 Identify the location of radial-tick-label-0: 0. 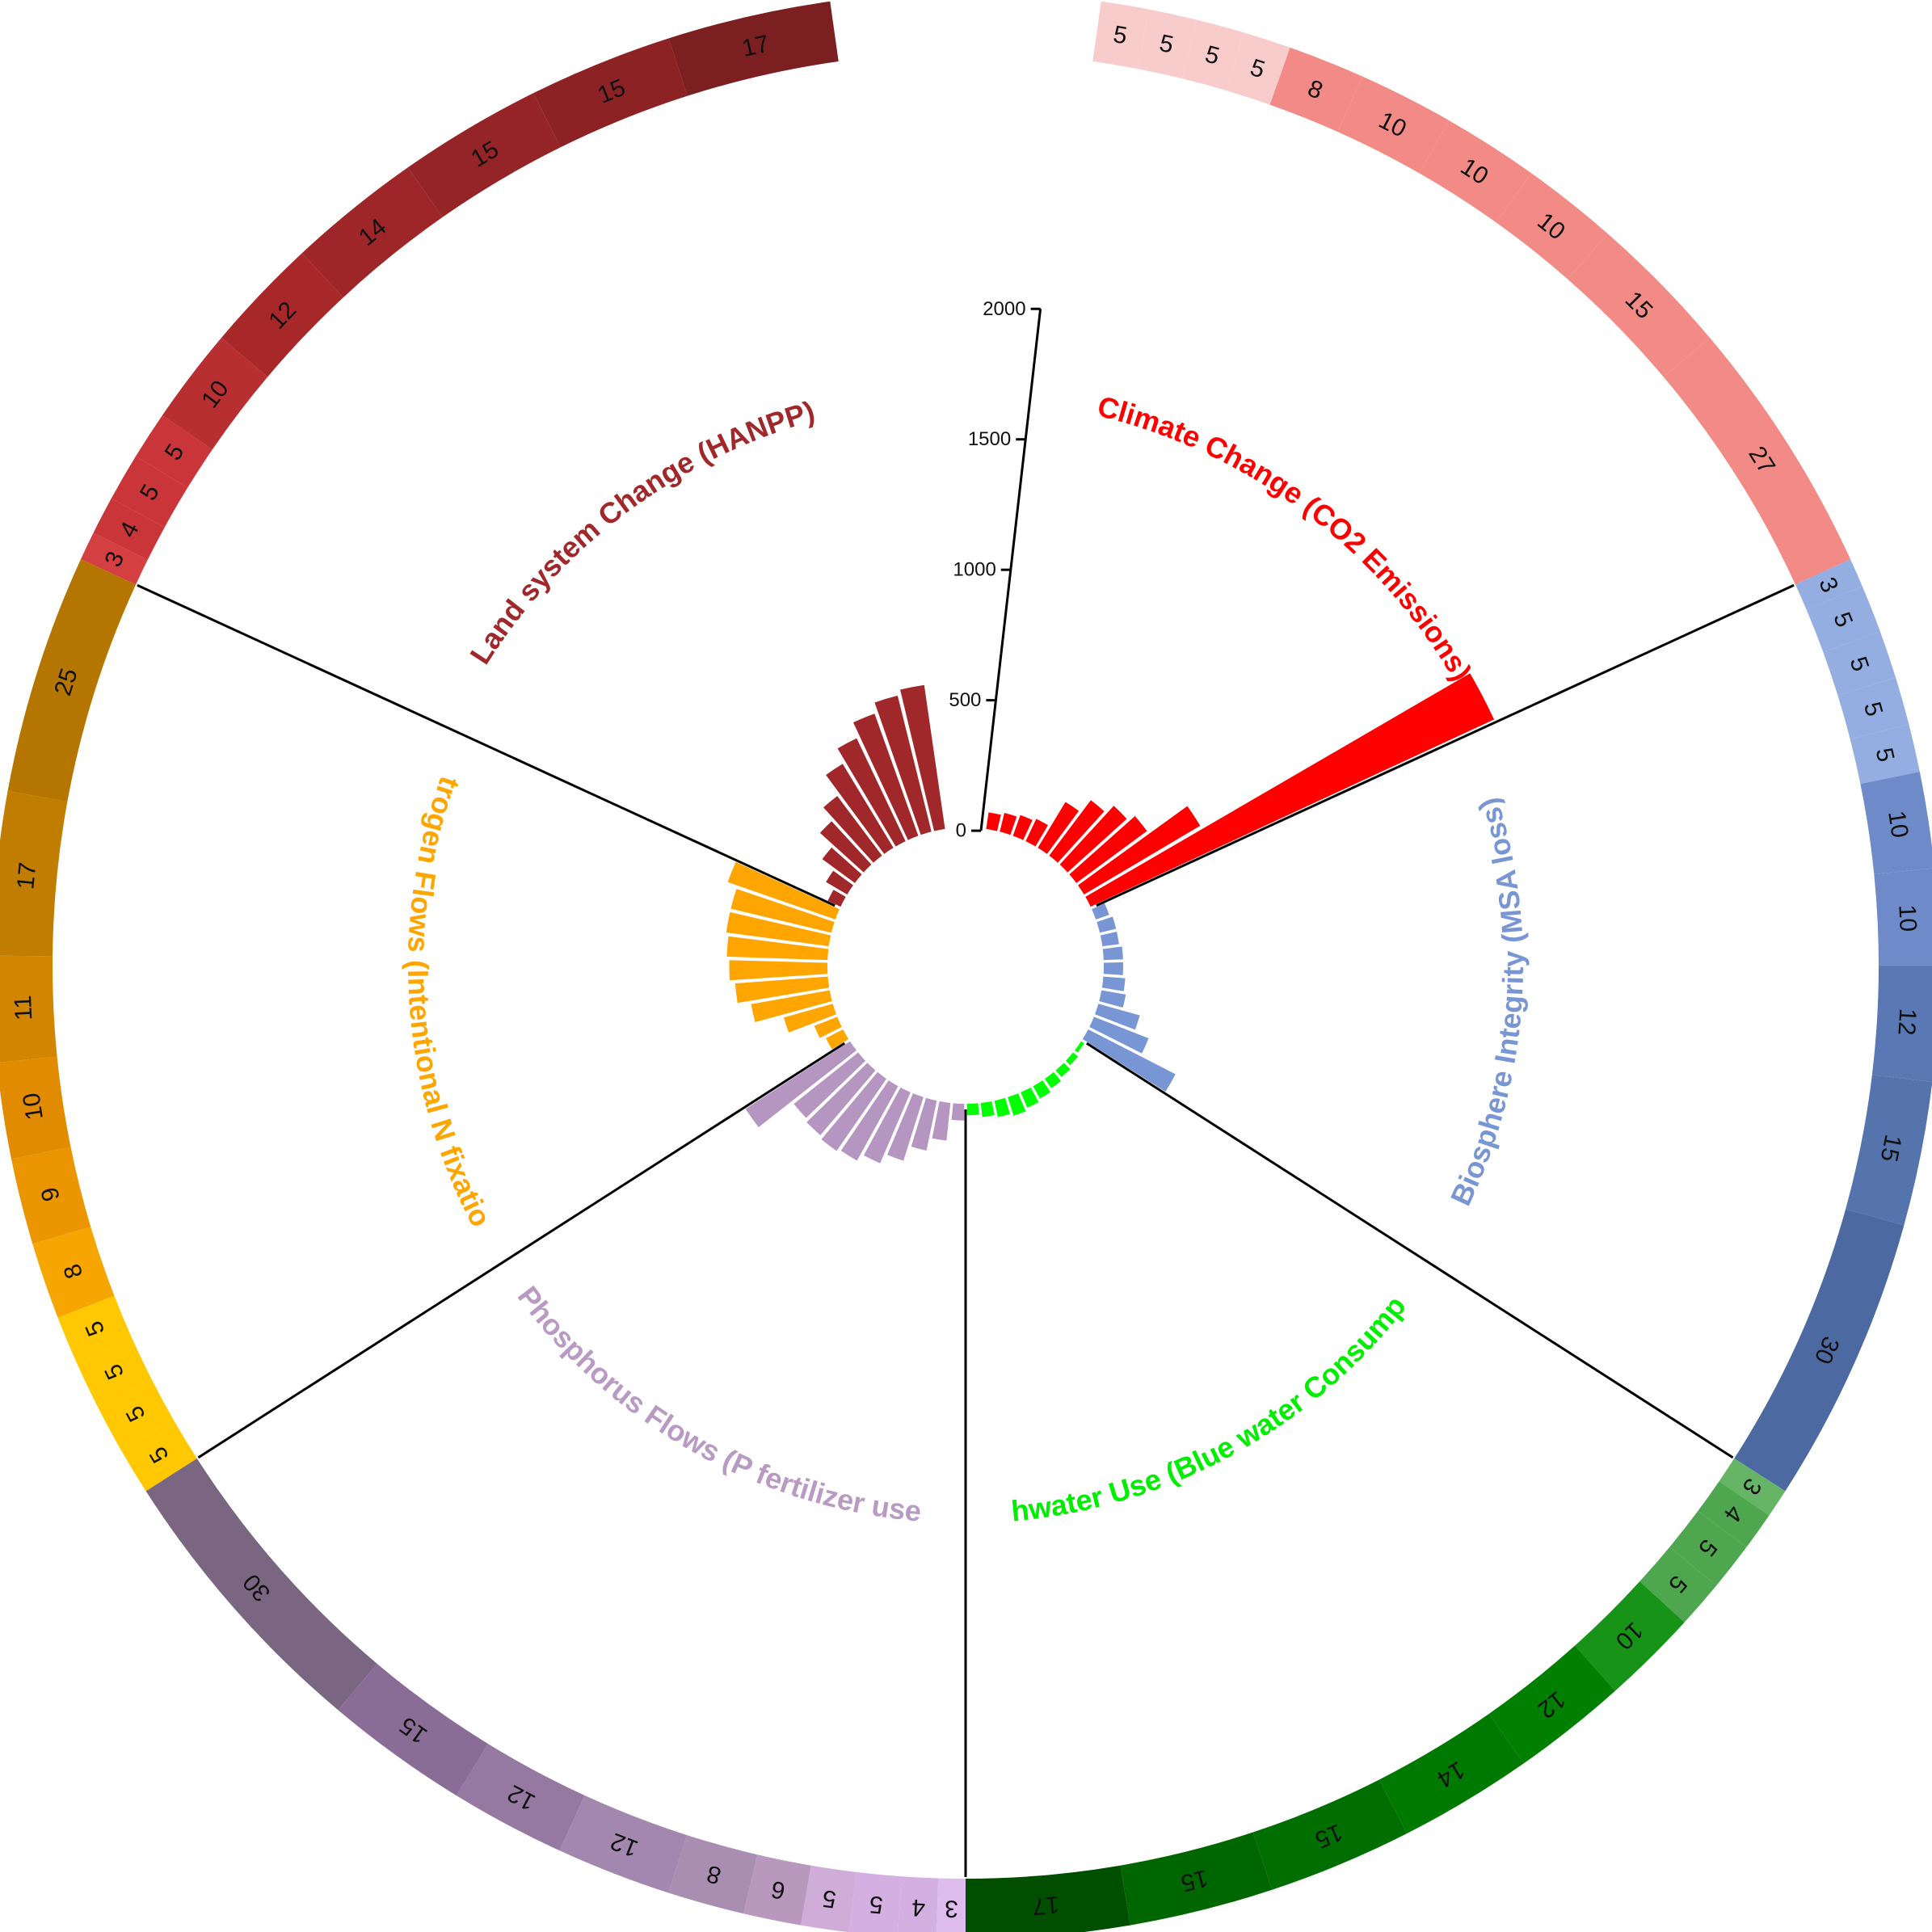
(961, 831).